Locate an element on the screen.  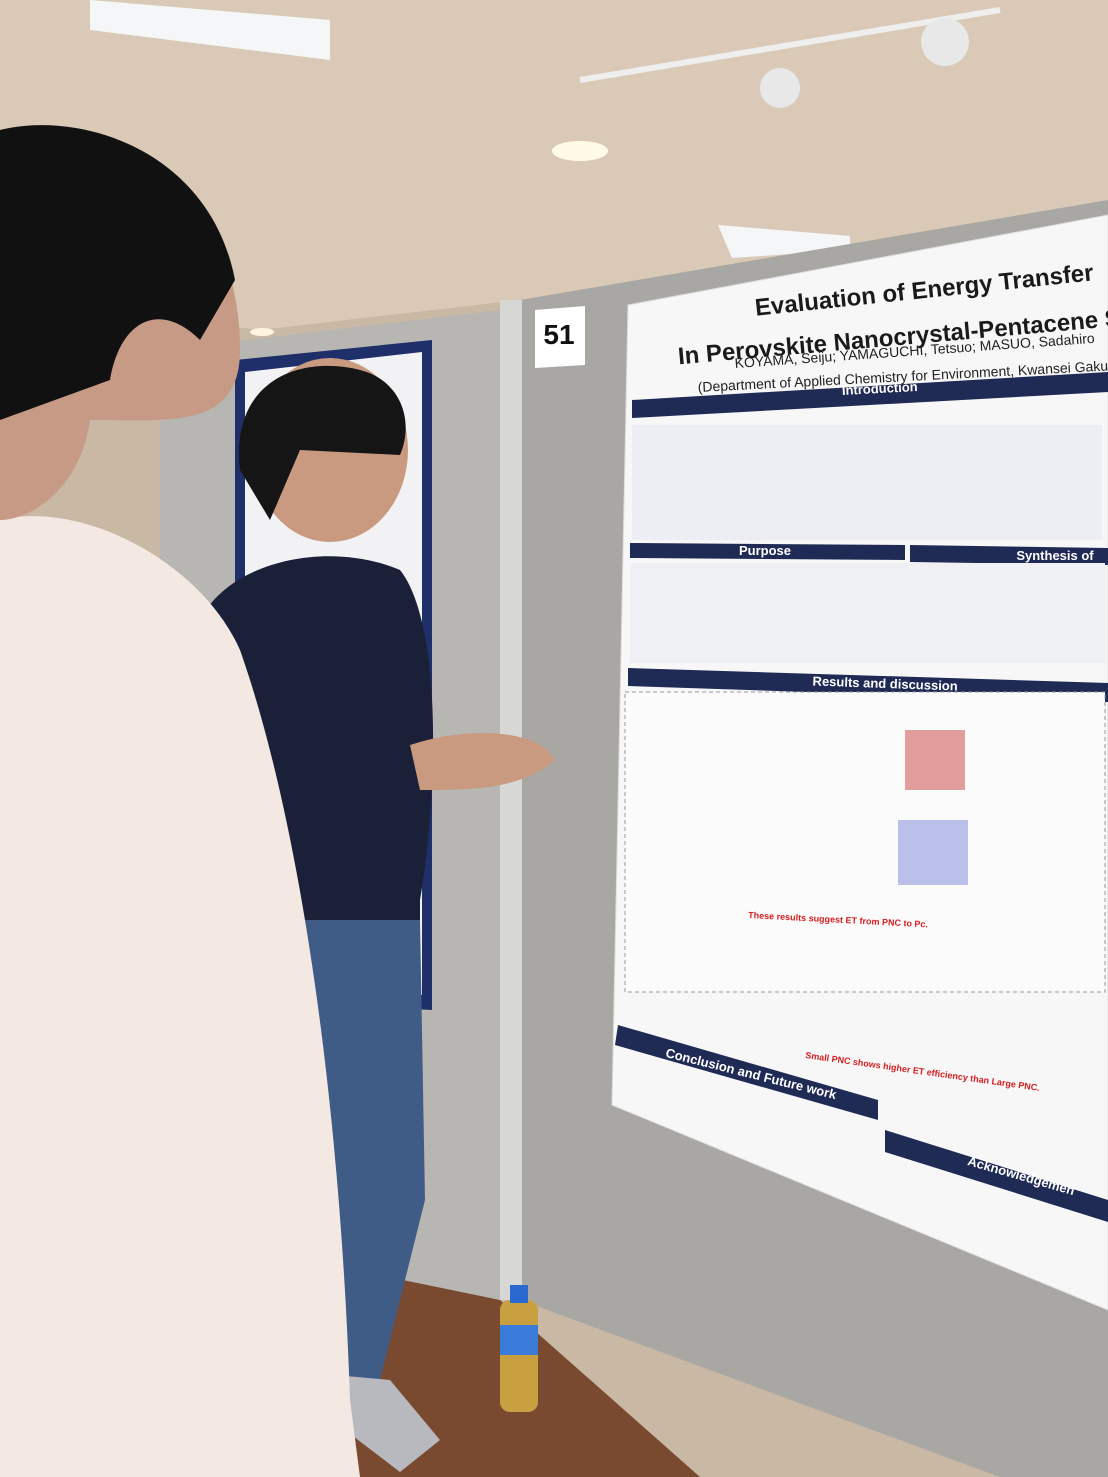
board-number: 51 is located at coordinates (558, 334).